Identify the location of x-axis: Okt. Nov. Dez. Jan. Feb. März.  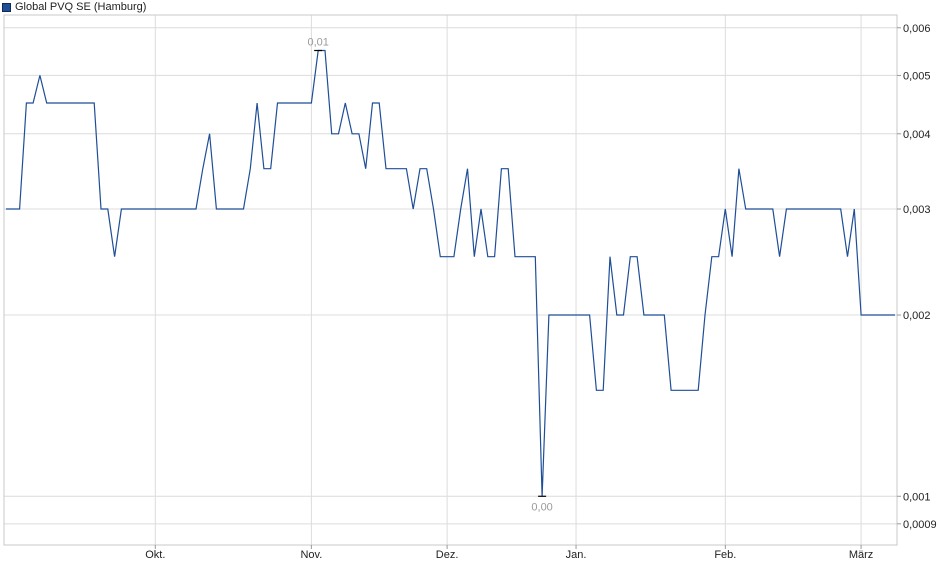
(509, 553).